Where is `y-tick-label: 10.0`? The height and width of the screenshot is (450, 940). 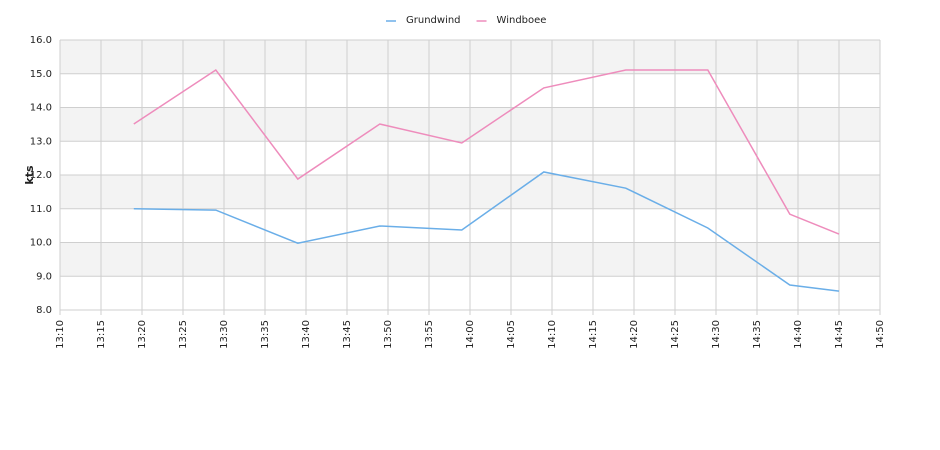
y-tick-label: 10.0 is located at coordinates (41, 243).